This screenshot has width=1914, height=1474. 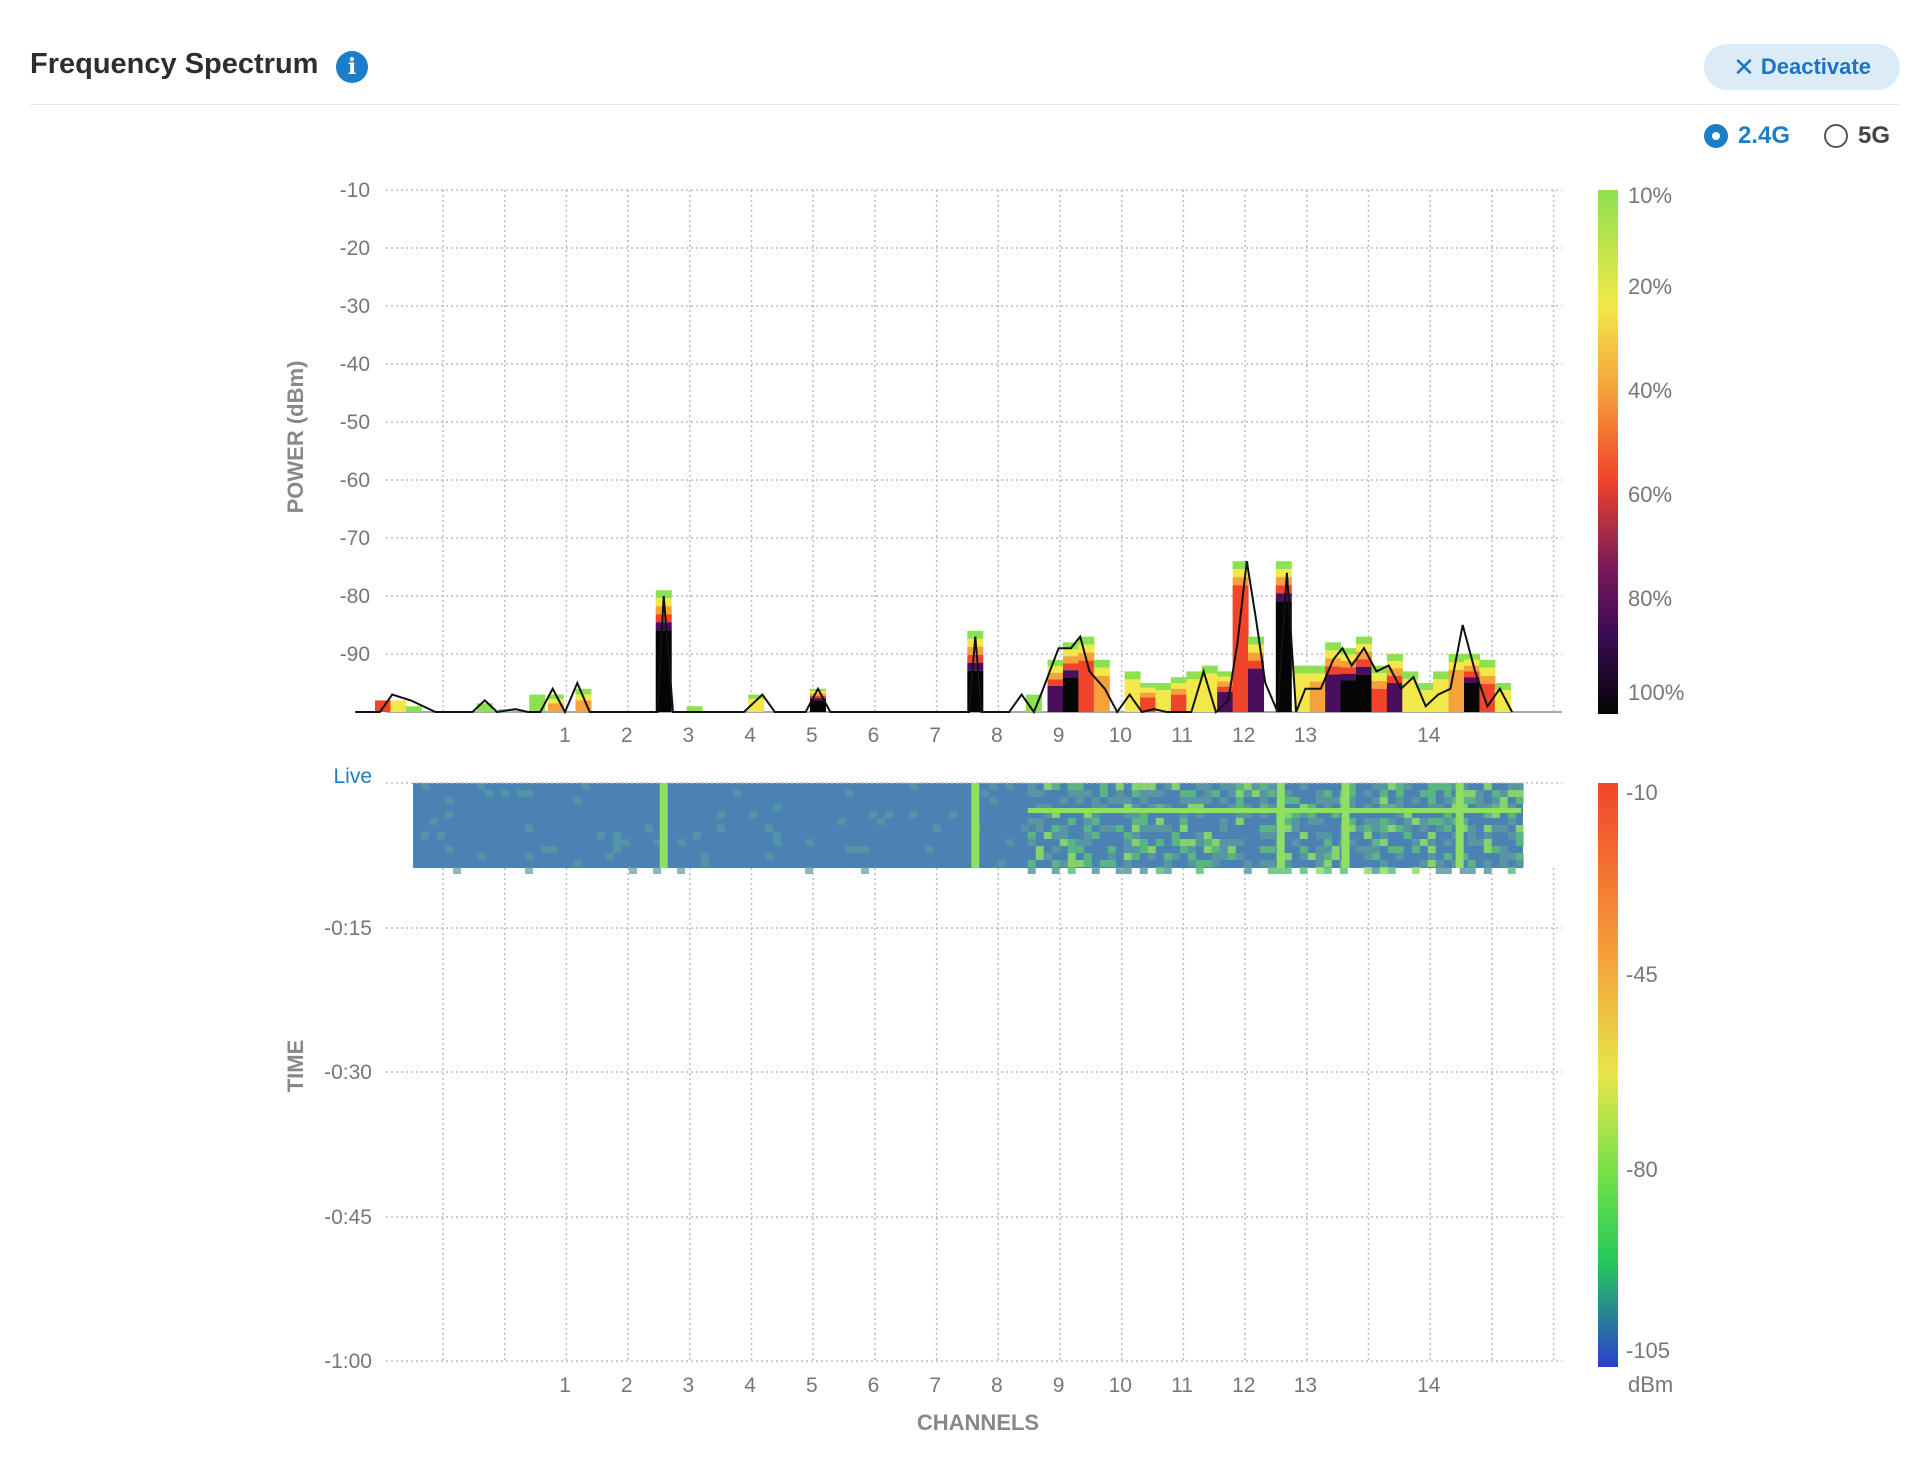 I want to click on dbm-colorscale, so click(x=1608, y=1075).